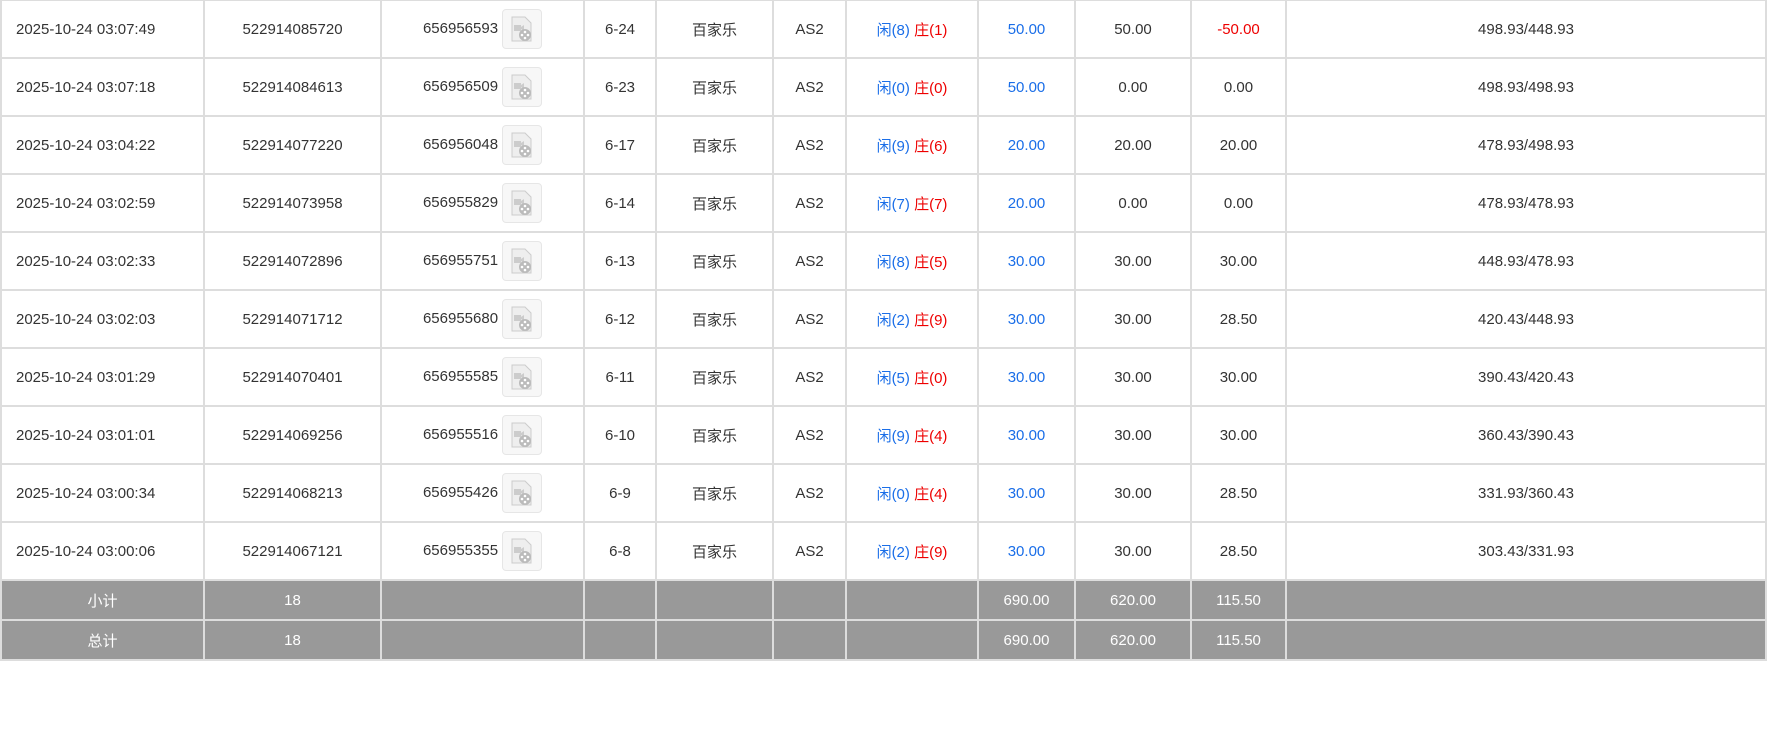 Image resolution: width=1767 pixels, height=748 pixels. I want to click on result: 闲(8) 庄(1), so click(912, 29).